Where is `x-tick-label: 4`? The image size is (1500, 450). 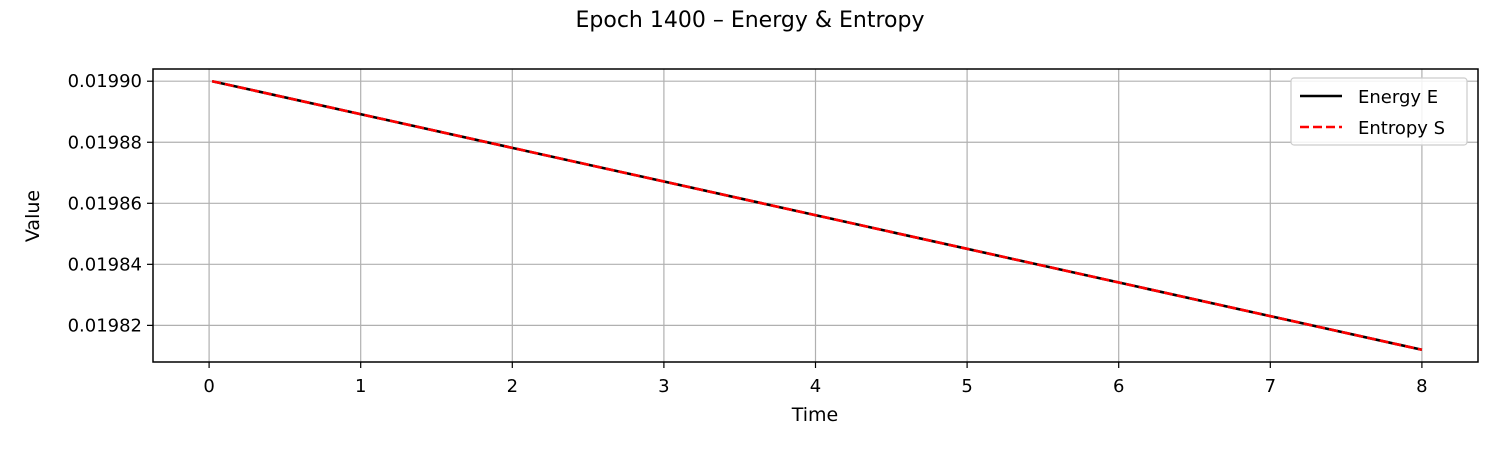
x-tick-label: 4 is located at coordinates (815, 386).